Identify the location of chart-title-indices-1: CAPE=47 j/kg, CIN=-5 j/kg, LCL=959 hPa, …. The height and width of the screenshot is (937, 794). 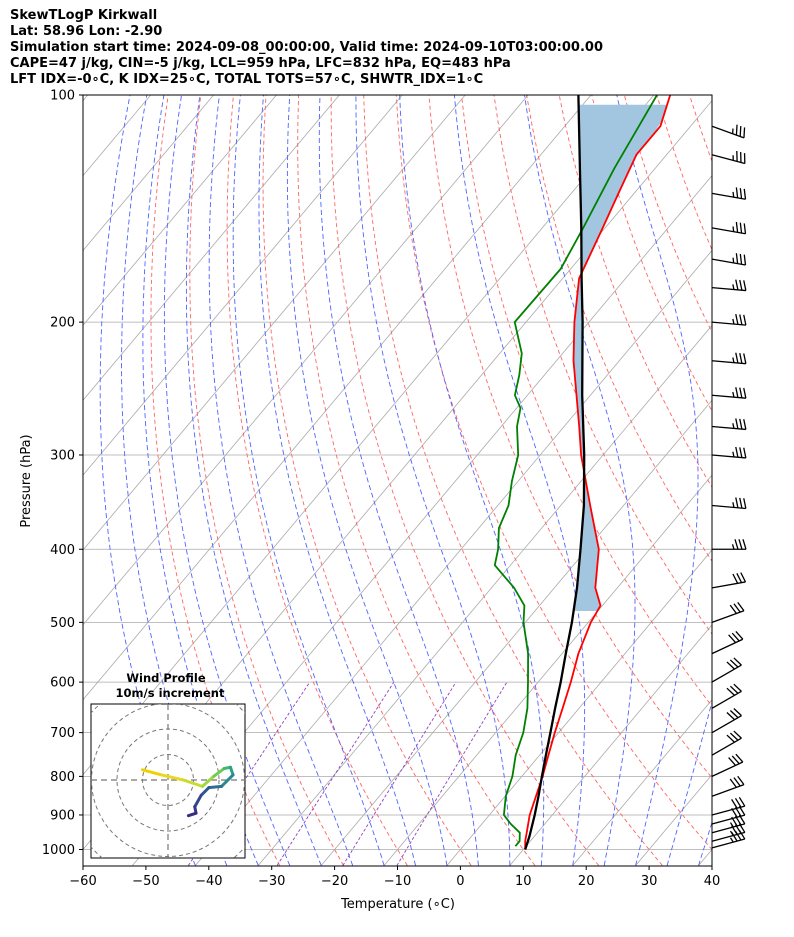
(260, 63).